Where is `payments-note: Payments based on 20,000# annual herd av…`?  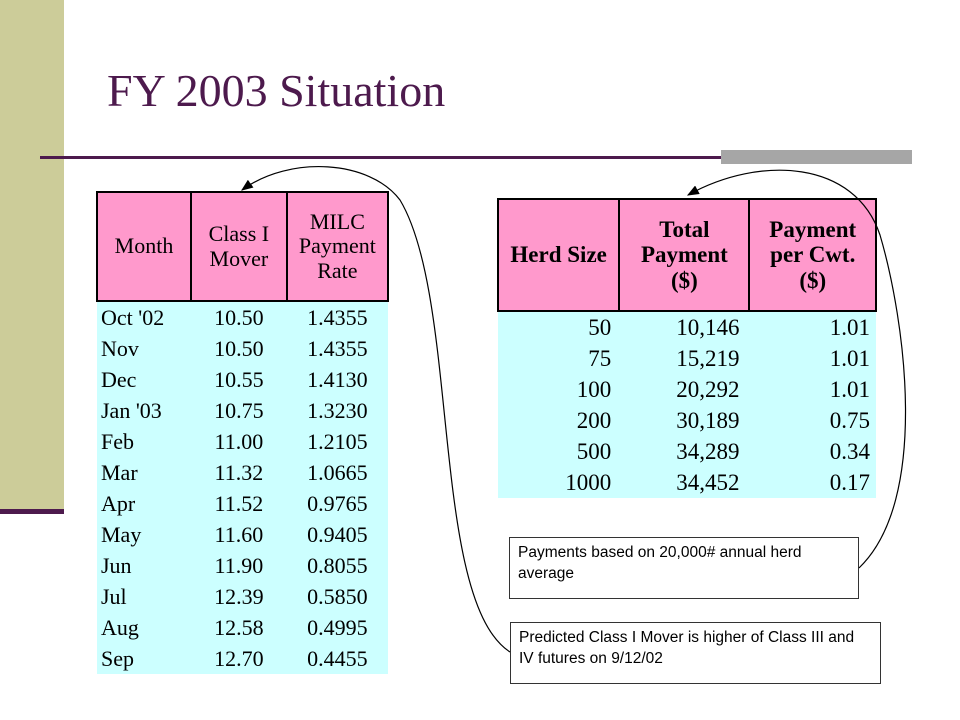
payments-note: Payments based on 20,000# annual herd av… is located at coordinates (684, 568).